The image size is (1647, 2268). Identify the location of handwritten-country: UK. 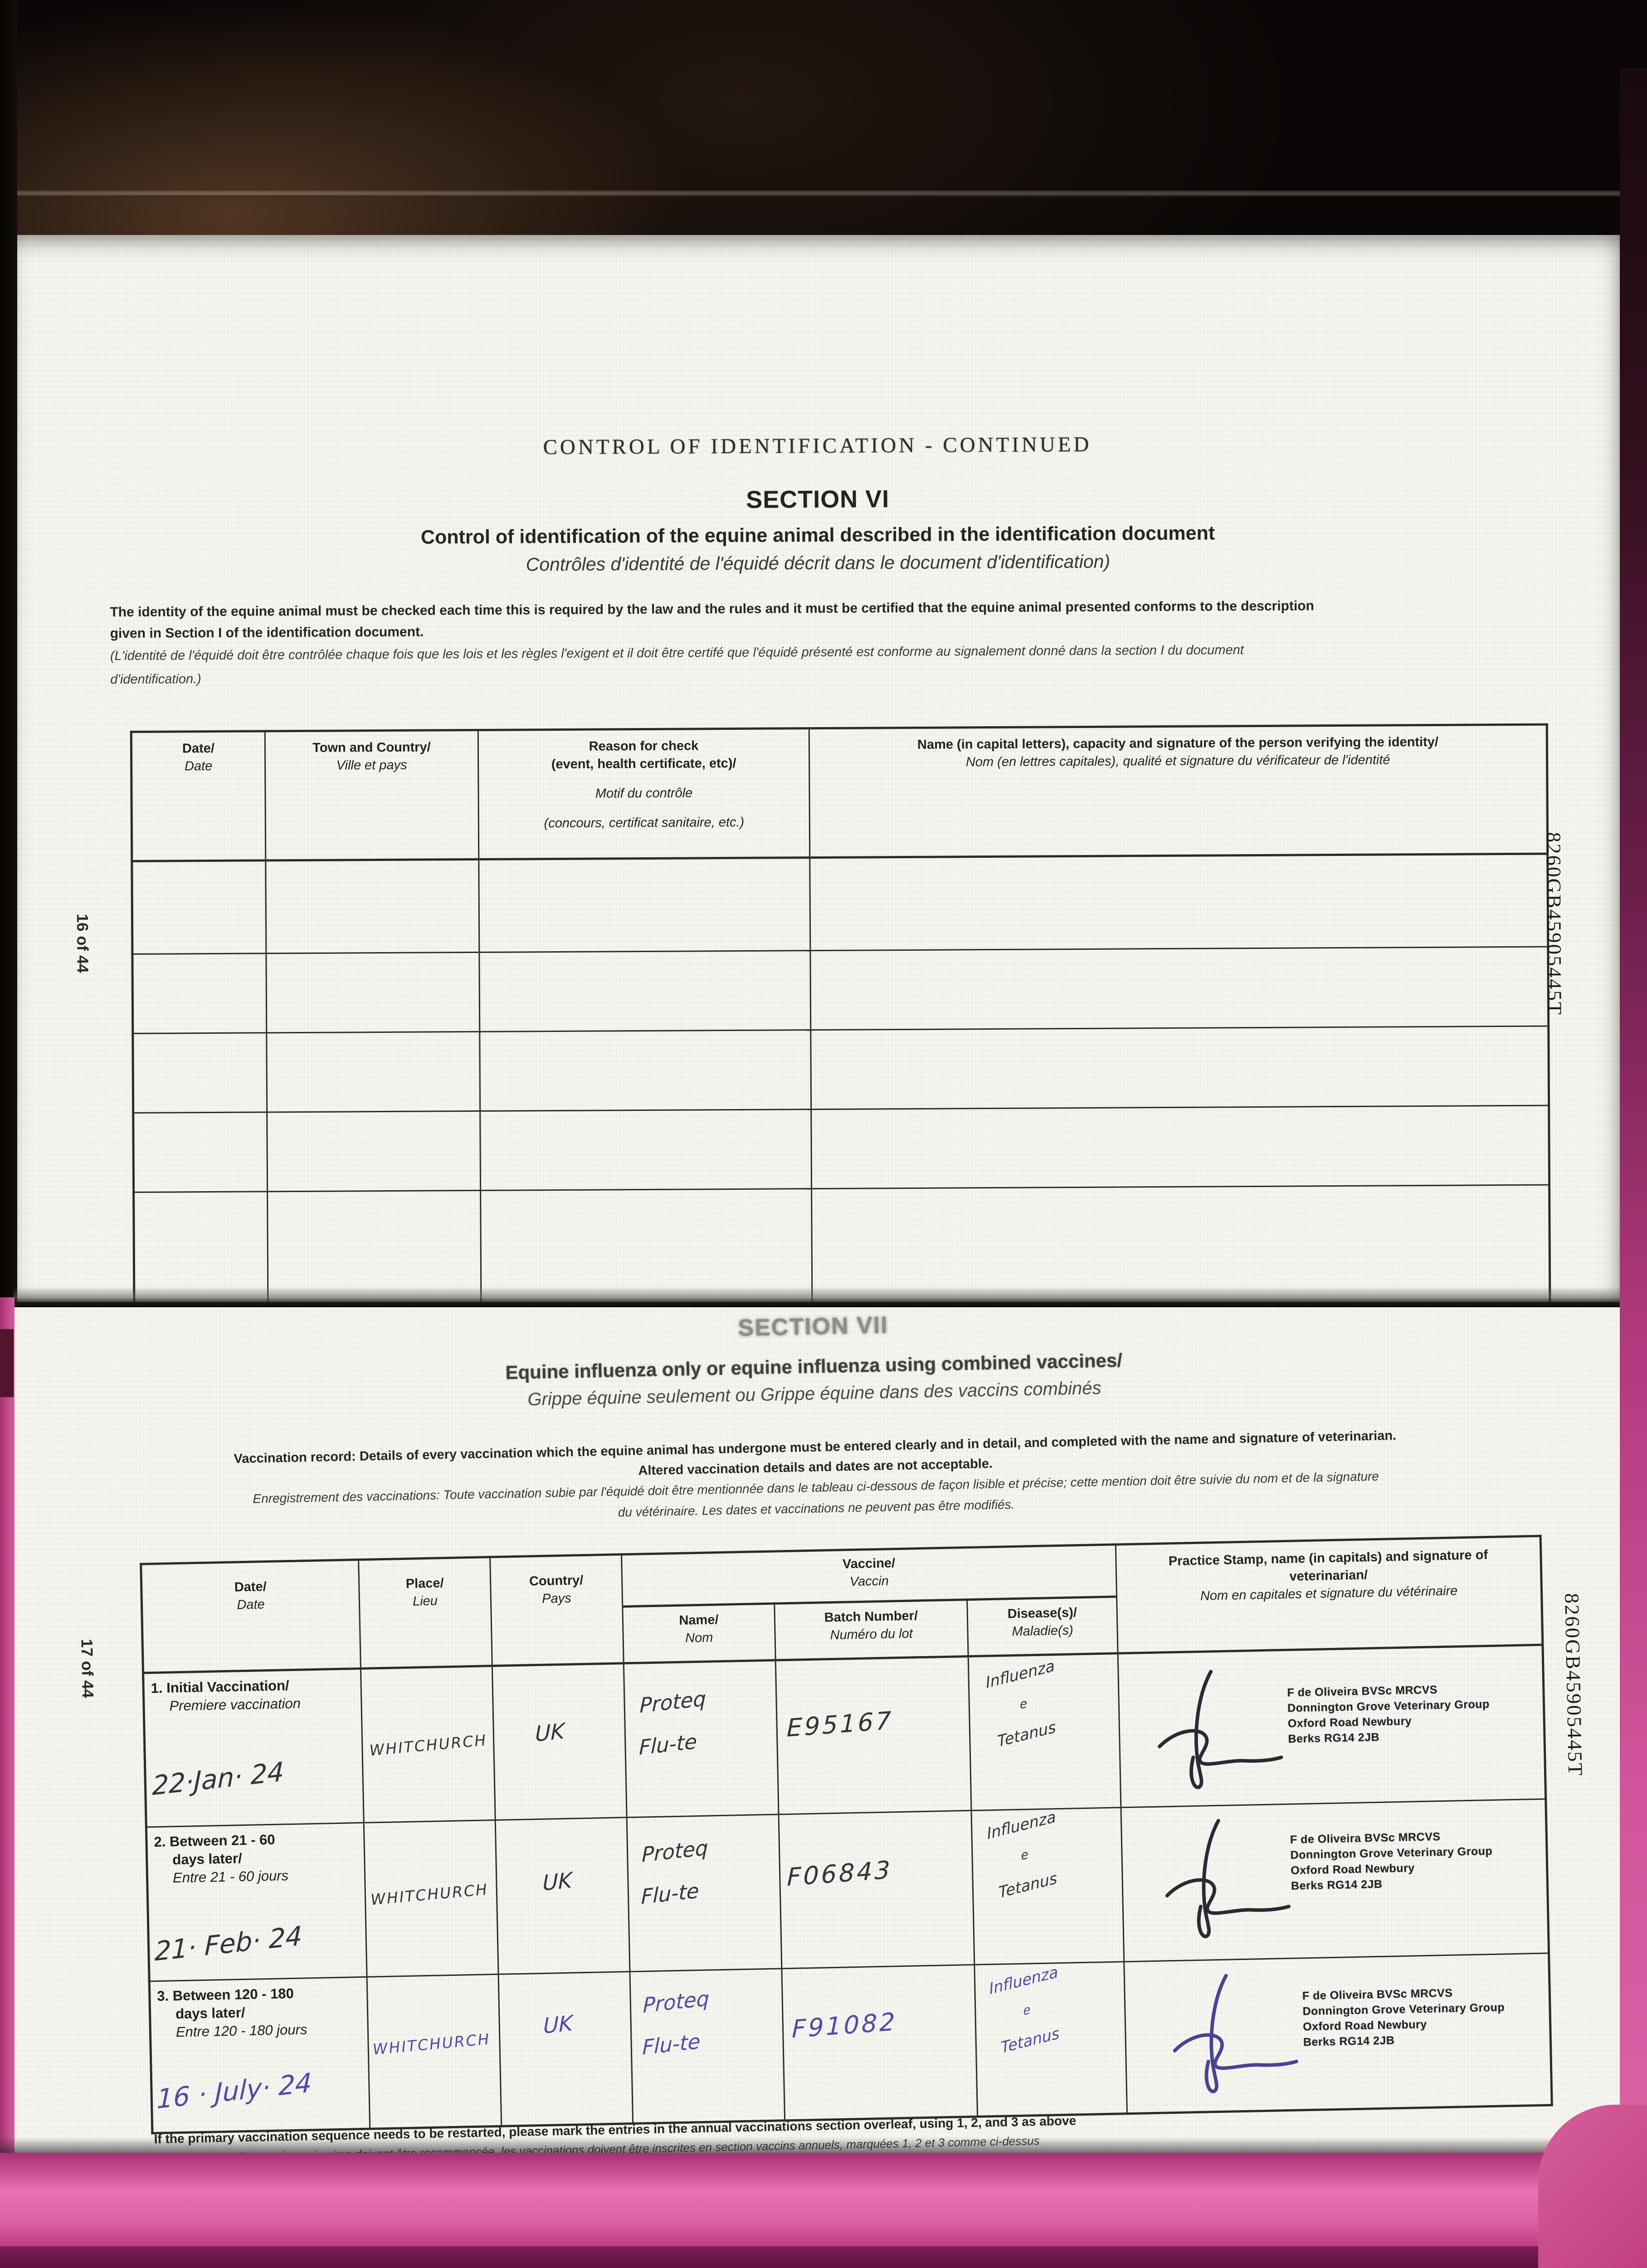
(558, 2025).